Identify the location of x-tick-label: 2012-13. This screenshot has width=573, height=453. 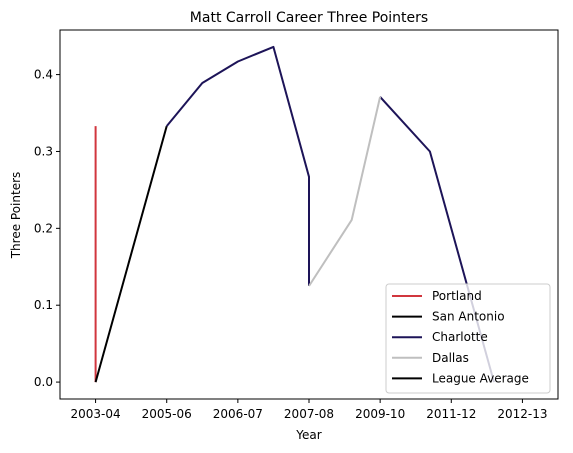
(522, 414).